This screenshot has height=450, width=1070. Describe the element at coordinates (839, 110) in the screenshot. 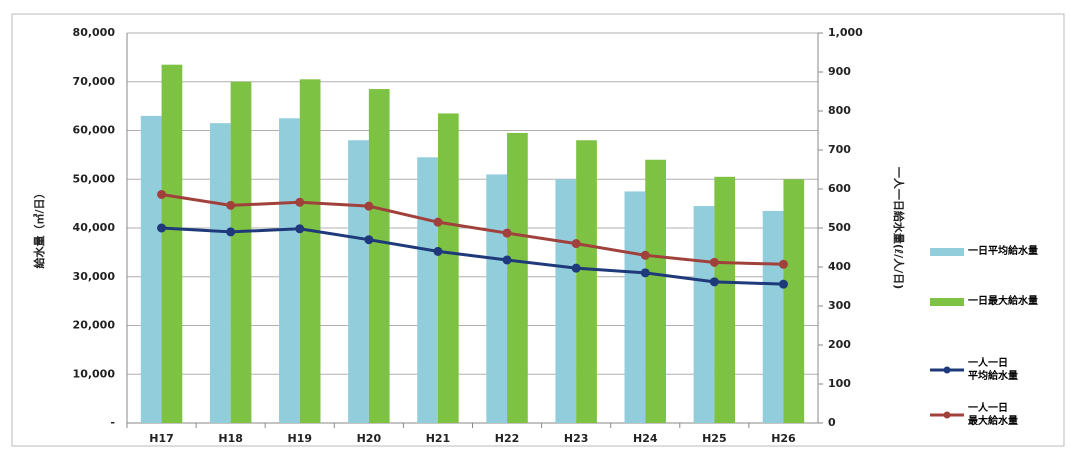

I see `y2-tick-label: 800` at that location.